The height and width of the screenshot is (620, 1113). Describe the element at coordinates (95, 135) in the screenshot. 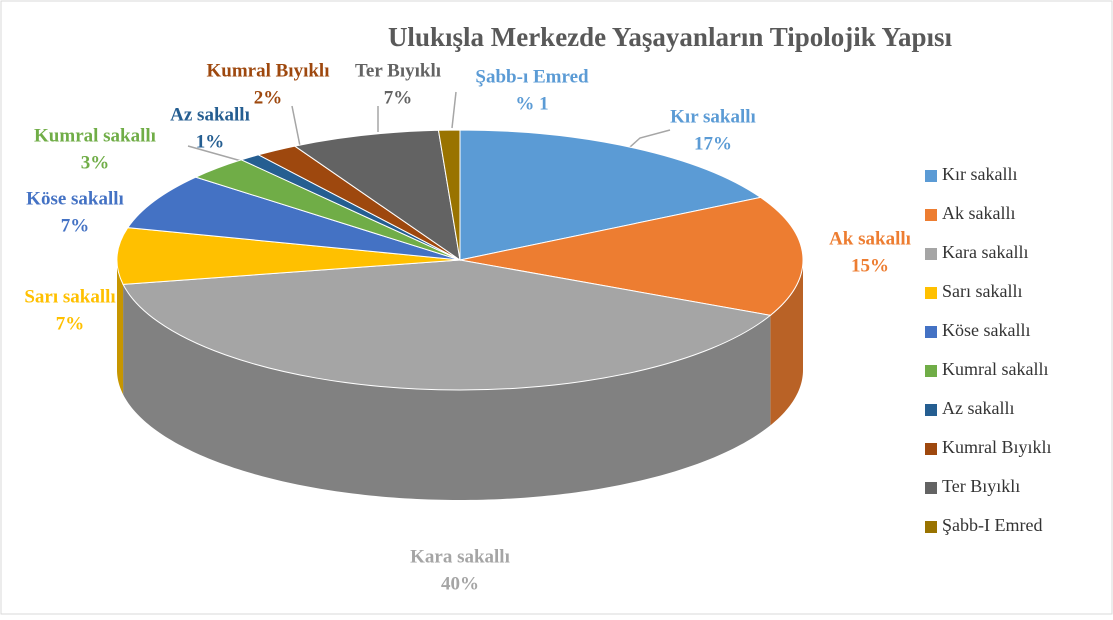

I see `data-label-name: Kumral sakallı` at that location.